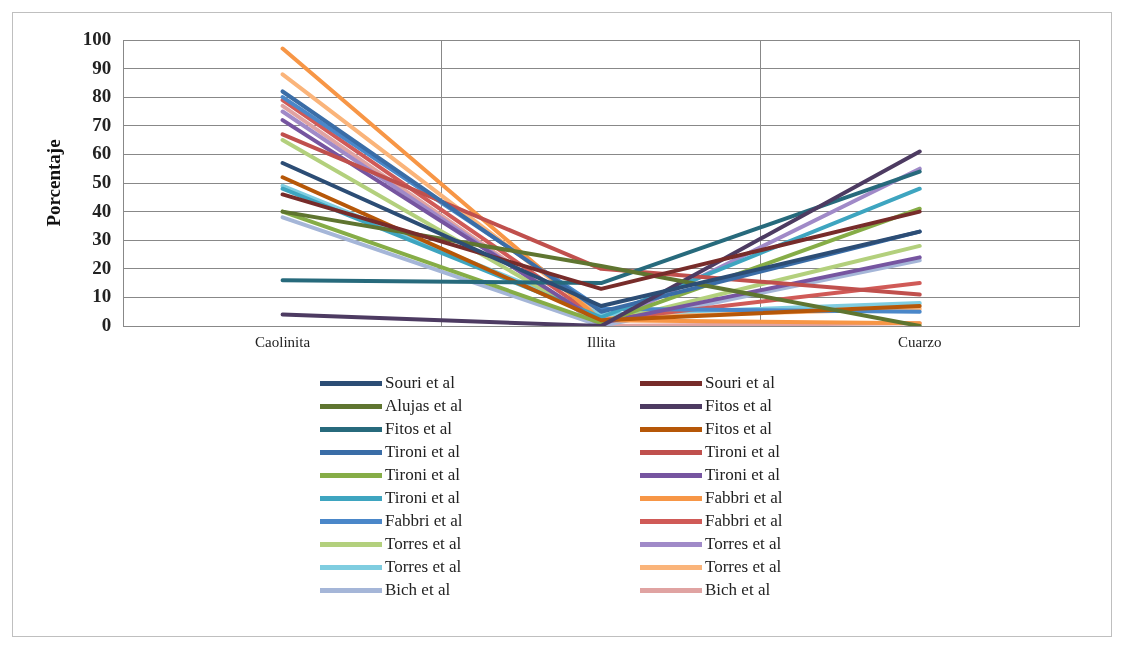  What do you see at coordinates (106, 324) in the screenshot?
I see `y-tick-label: 0` at bounding box center [106, 324].